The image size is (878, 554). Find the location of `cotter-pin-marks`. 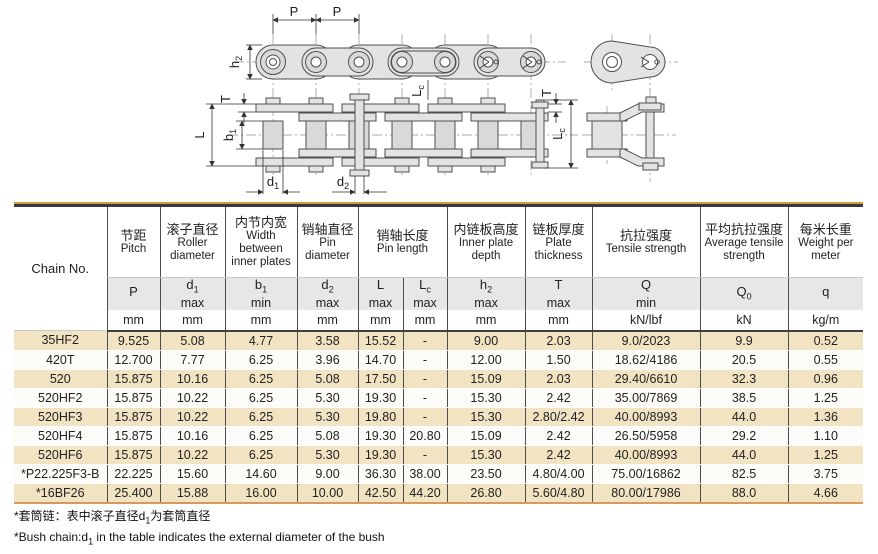

cotter-pin-marks is located at coordinates (510, 62).